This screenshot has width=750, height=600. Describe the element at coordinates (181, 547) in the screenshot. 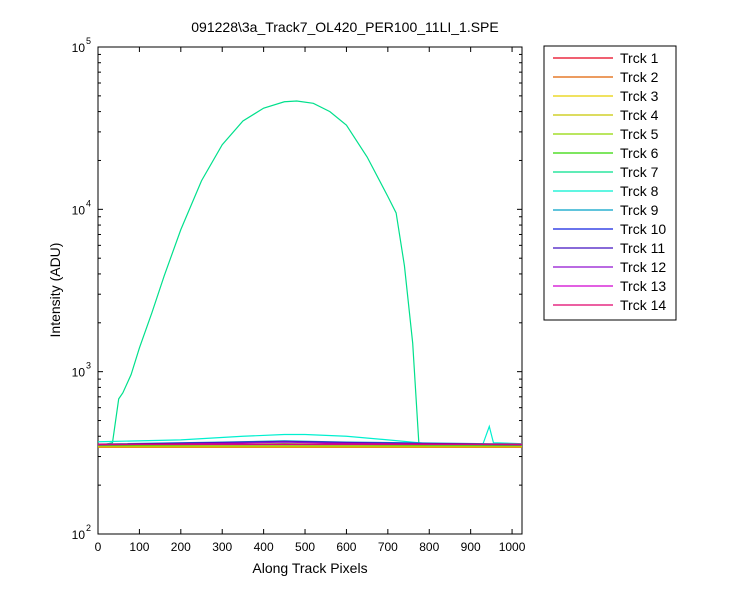

I see `x-tick-label: 200` at that location.